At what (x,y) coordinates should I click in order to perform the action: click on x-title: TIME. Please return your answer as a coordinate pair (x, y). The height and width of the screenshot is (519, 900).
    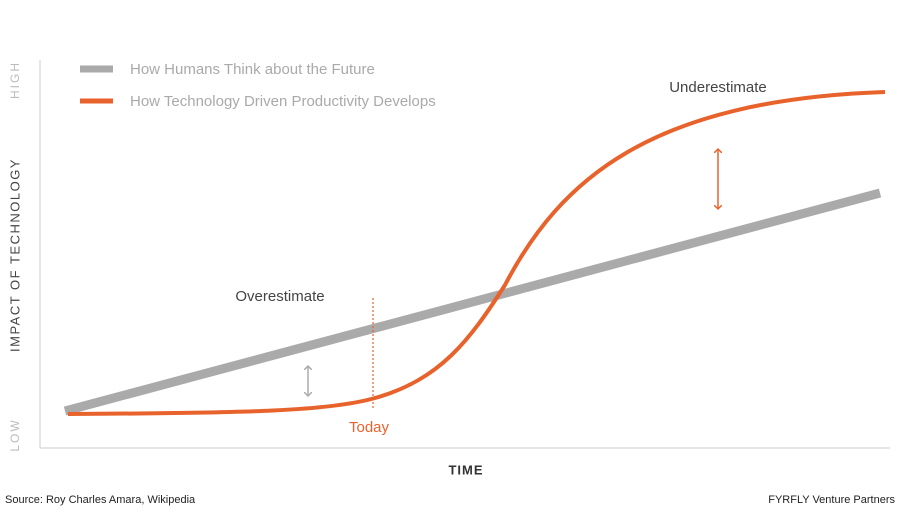
    Looking at the image, I should click on (465, 469).